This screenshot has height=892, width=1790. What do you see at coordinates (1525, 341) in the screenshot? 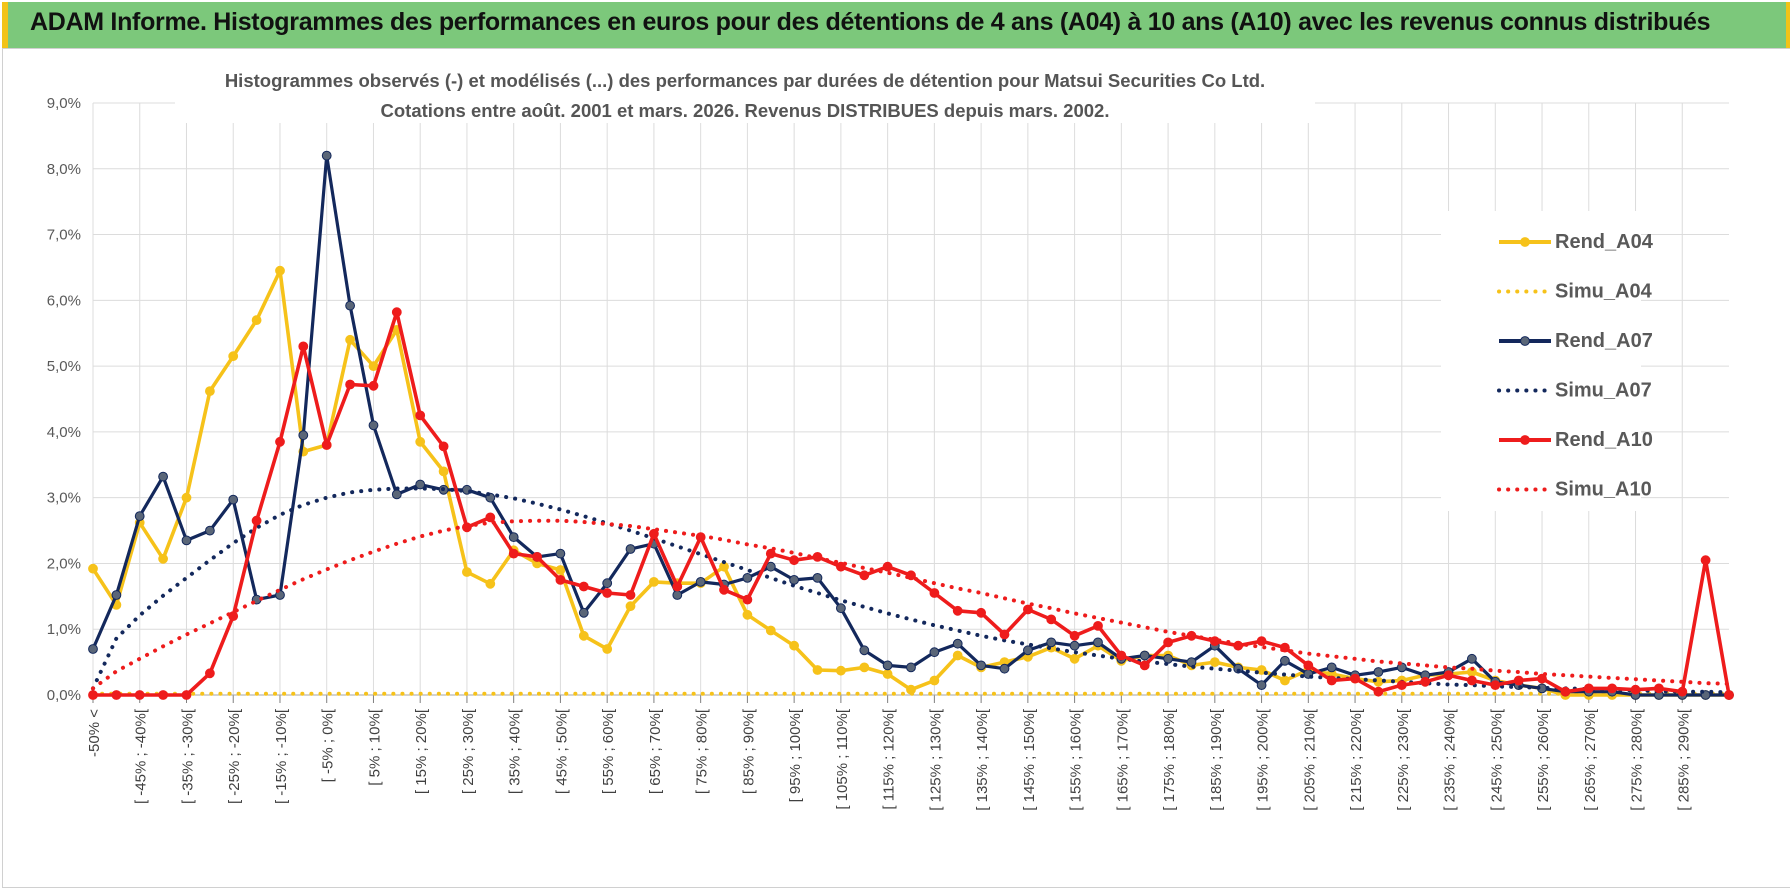
I see `legend-marker-rend-a07` at bounding box center [1525, 341].